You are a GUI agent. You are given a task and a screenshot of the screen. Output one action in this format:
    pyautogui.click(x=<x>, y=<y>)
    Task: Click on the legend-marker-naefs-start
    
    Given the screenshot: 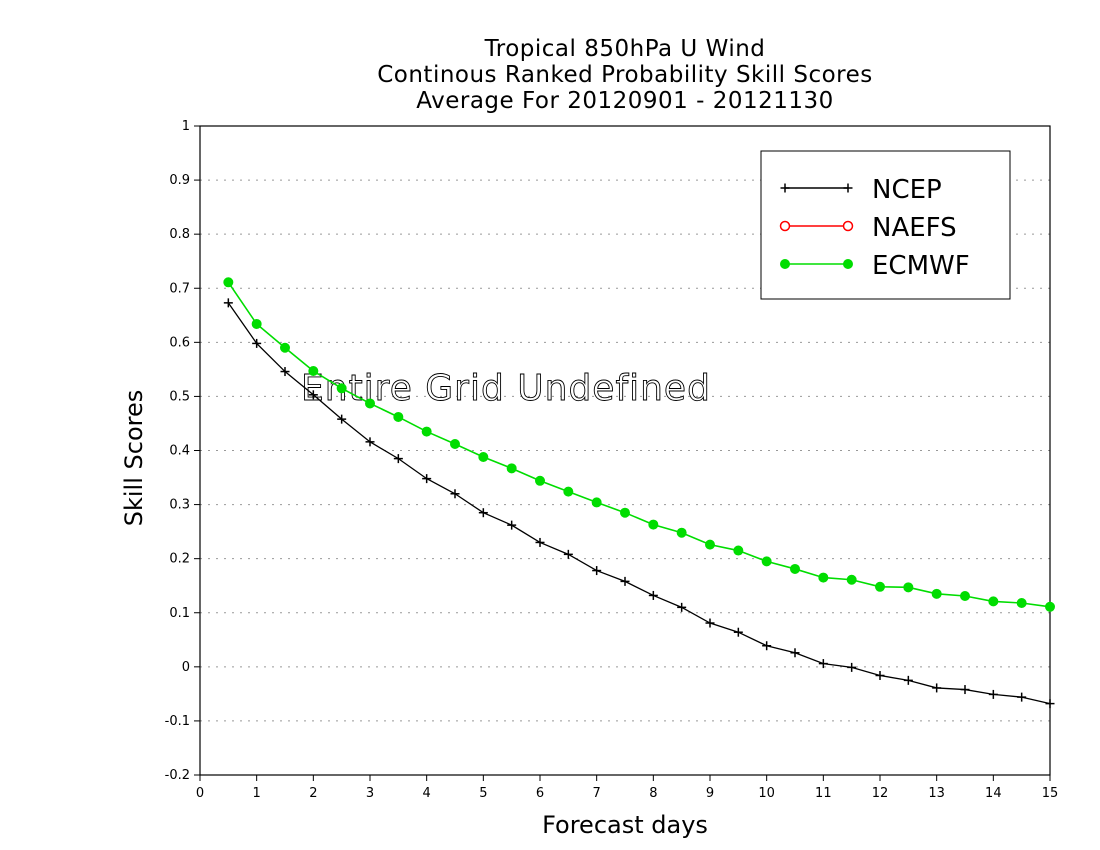 What is the action you would take?
    pyautogui.click(x=785, y=226)
    